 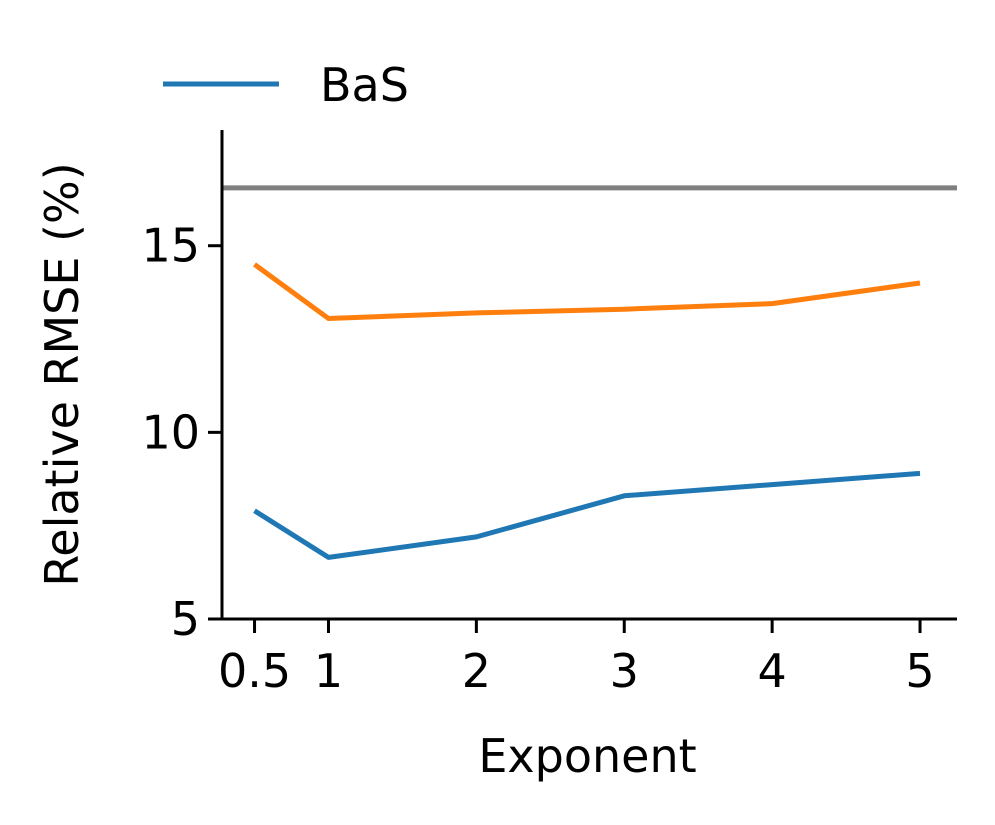 What do you see at coordinates (286, 85) in the screenshot?
I see `legend: BaS` at bounding box center [286, 85].